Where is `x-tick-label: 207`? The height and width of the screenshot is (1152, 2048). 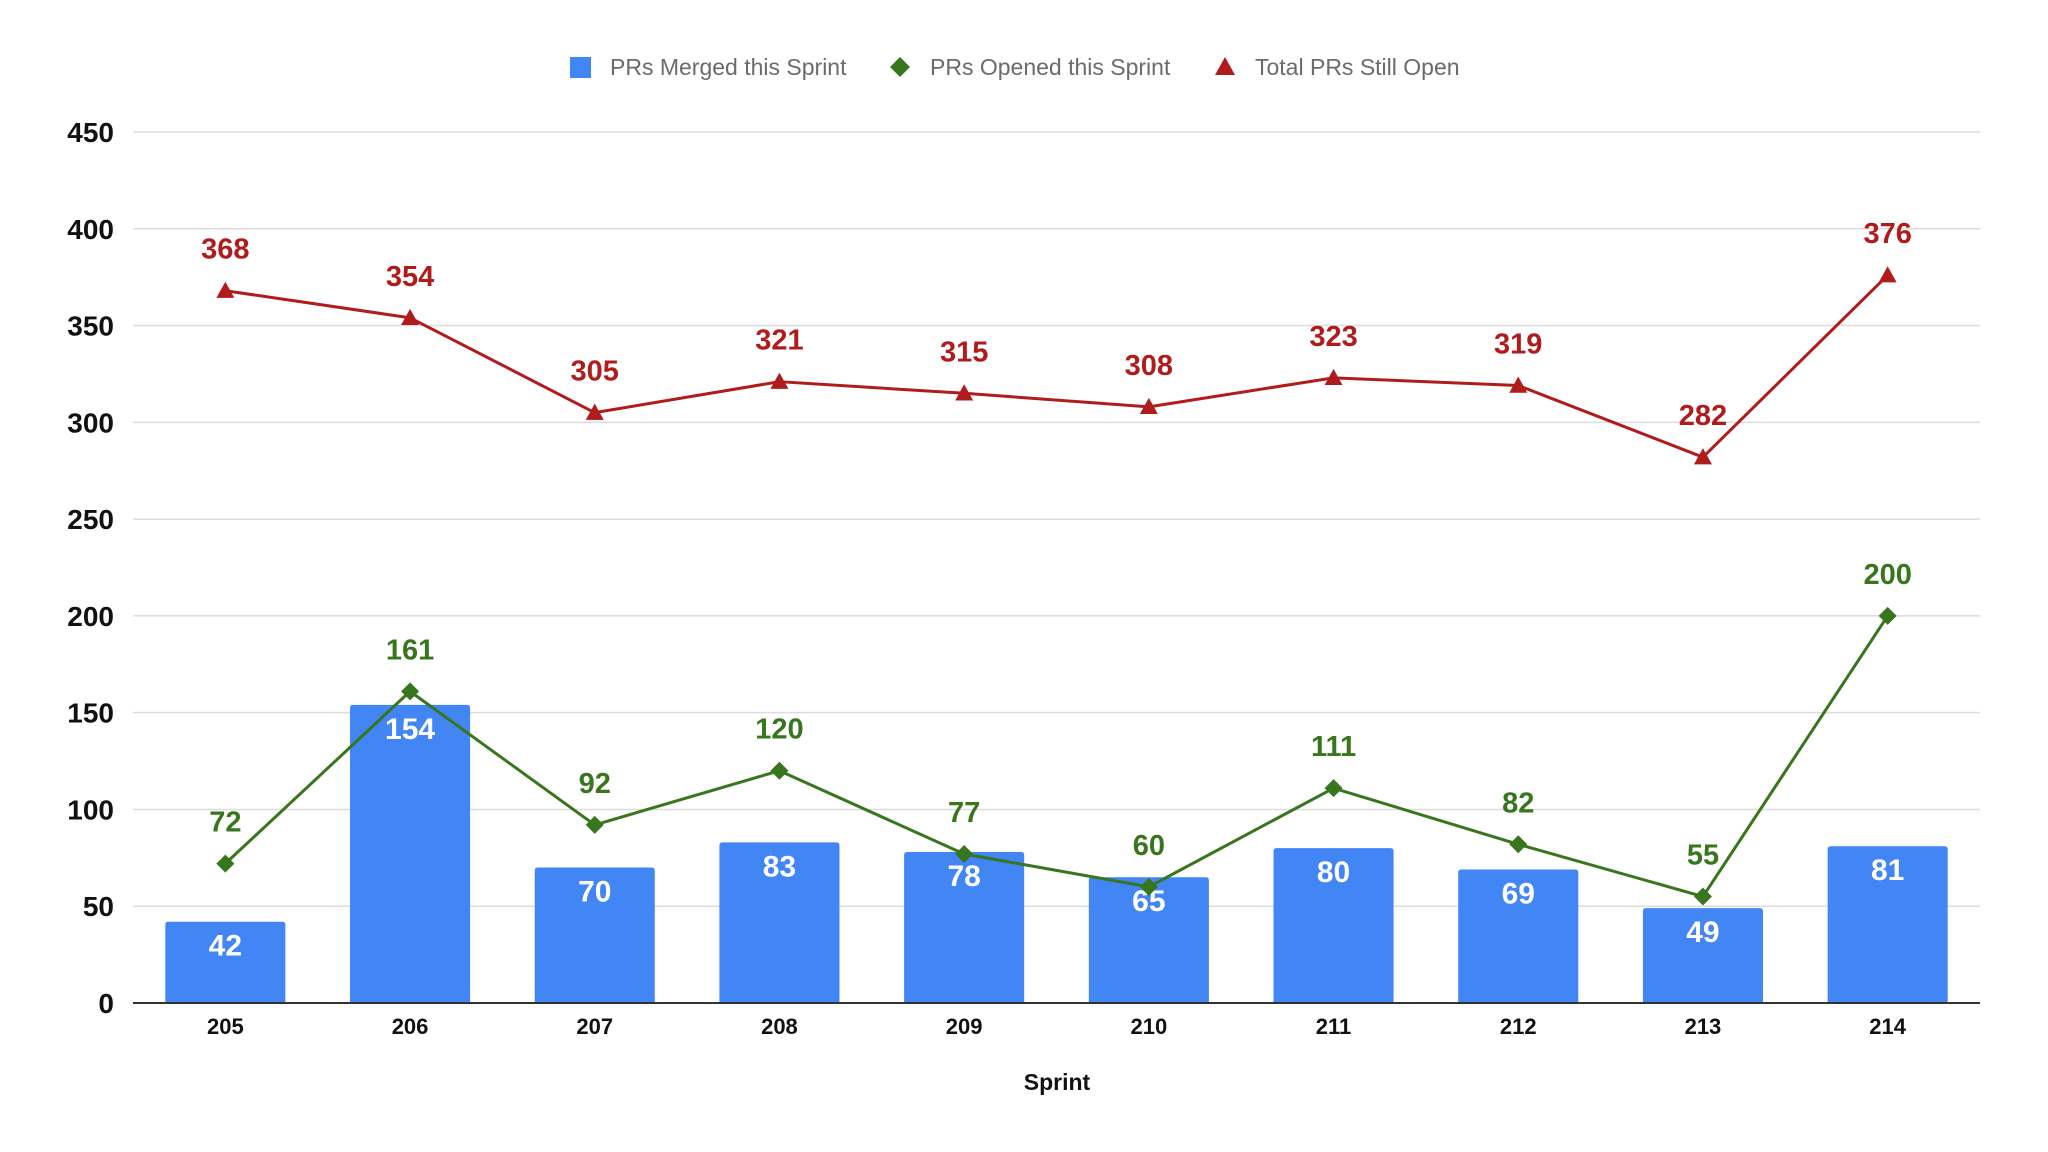 x-tick-label: 207 is located at coordinates (594, 1026).